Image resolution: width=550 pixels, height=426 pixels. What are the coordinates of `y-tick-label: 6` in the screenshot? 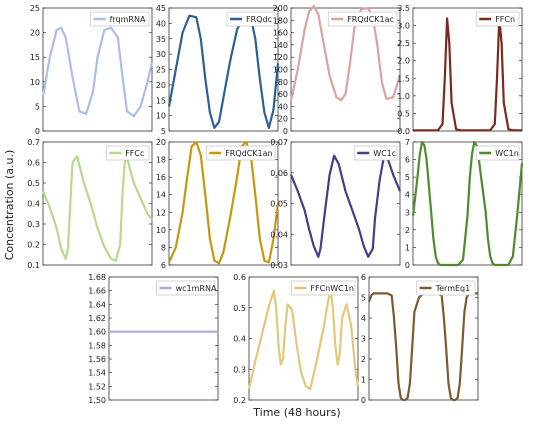 It's located at (407, 160).